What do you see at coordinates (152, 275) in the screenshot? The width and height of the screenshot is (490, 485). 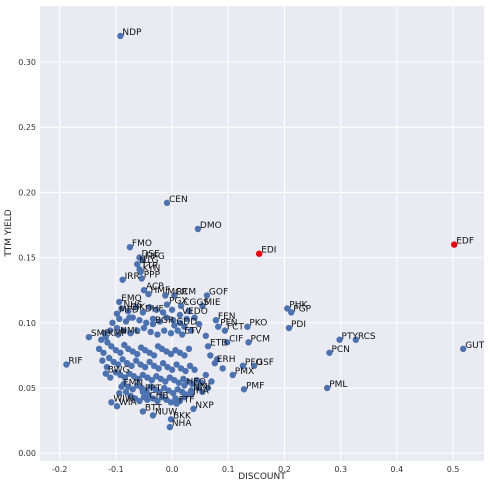 I see `data-point-label: PPP` at bounding box center [152, 275].